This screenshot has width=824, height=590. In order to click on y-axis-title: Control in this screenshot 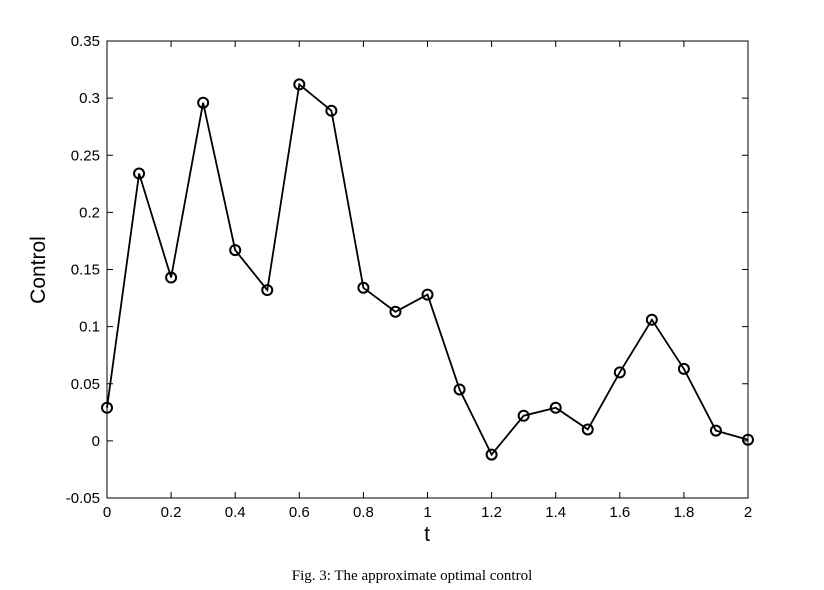, I will do `click(38, 270)`.